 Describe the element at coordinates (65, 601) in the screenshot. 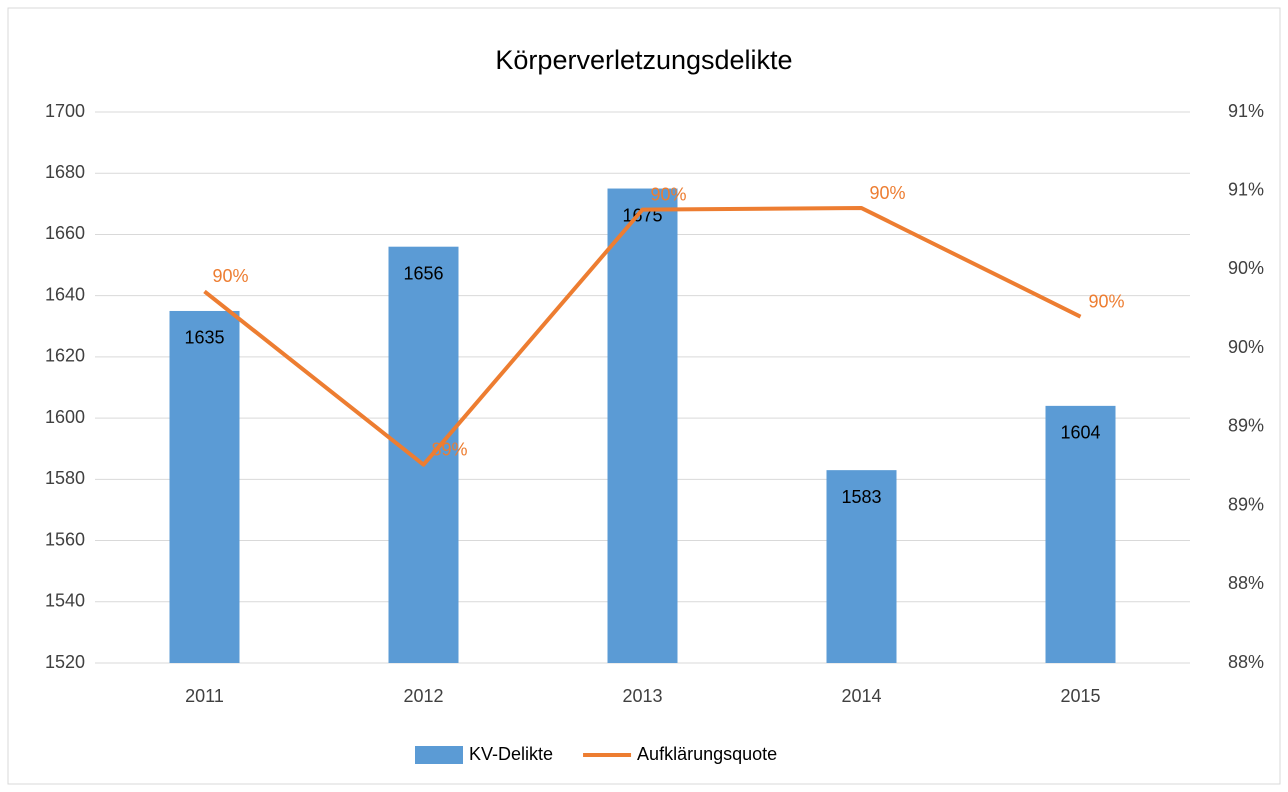

I see `y-tick-label: 1540` at that location.